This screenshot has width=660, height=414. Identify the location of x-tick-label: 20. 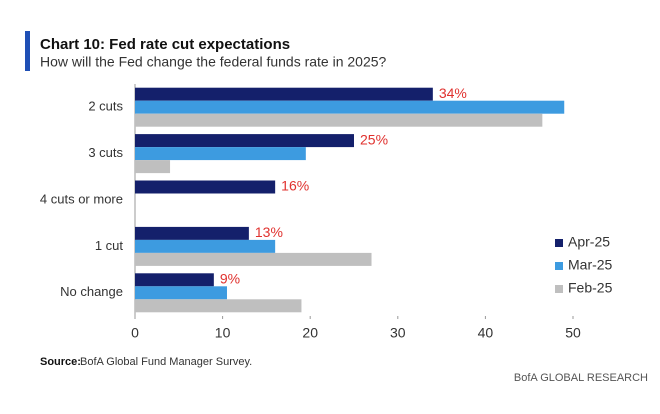
(310, 333).